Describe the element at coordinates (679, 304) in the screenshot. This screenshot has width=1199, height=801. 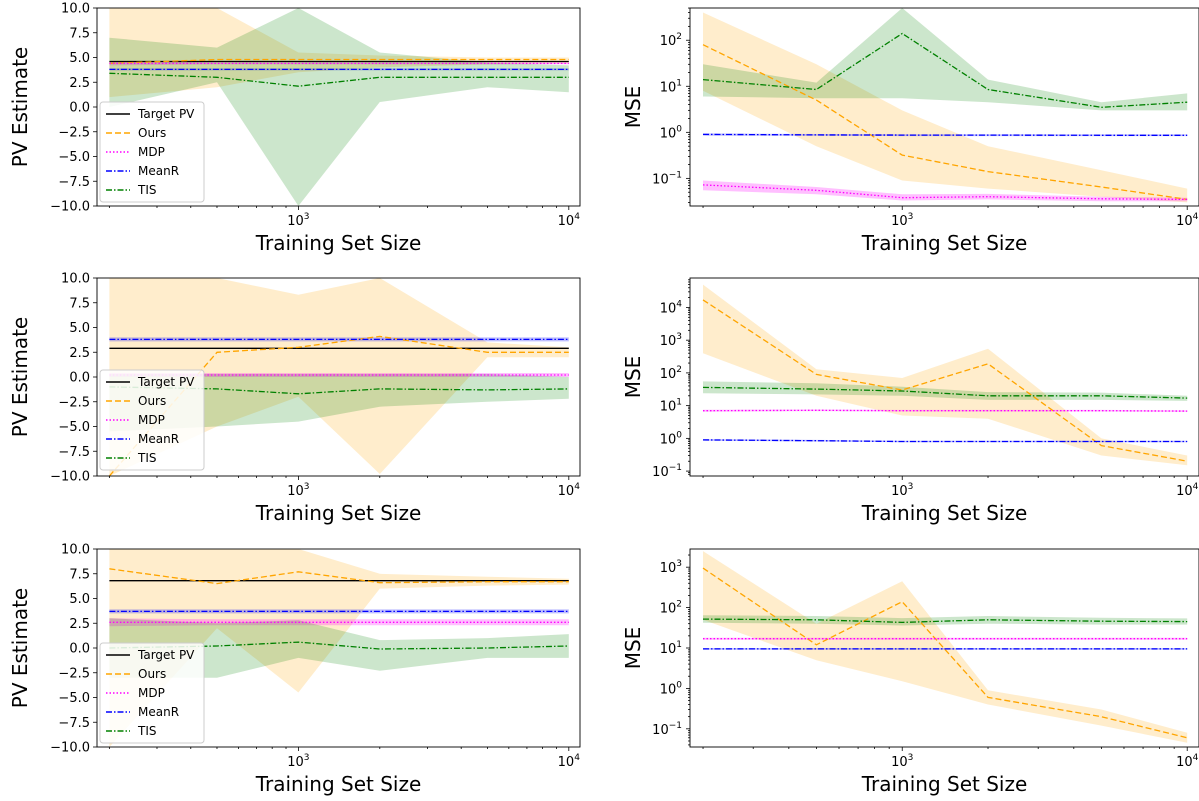
I see `y-tick-exponent: 4` at that location.